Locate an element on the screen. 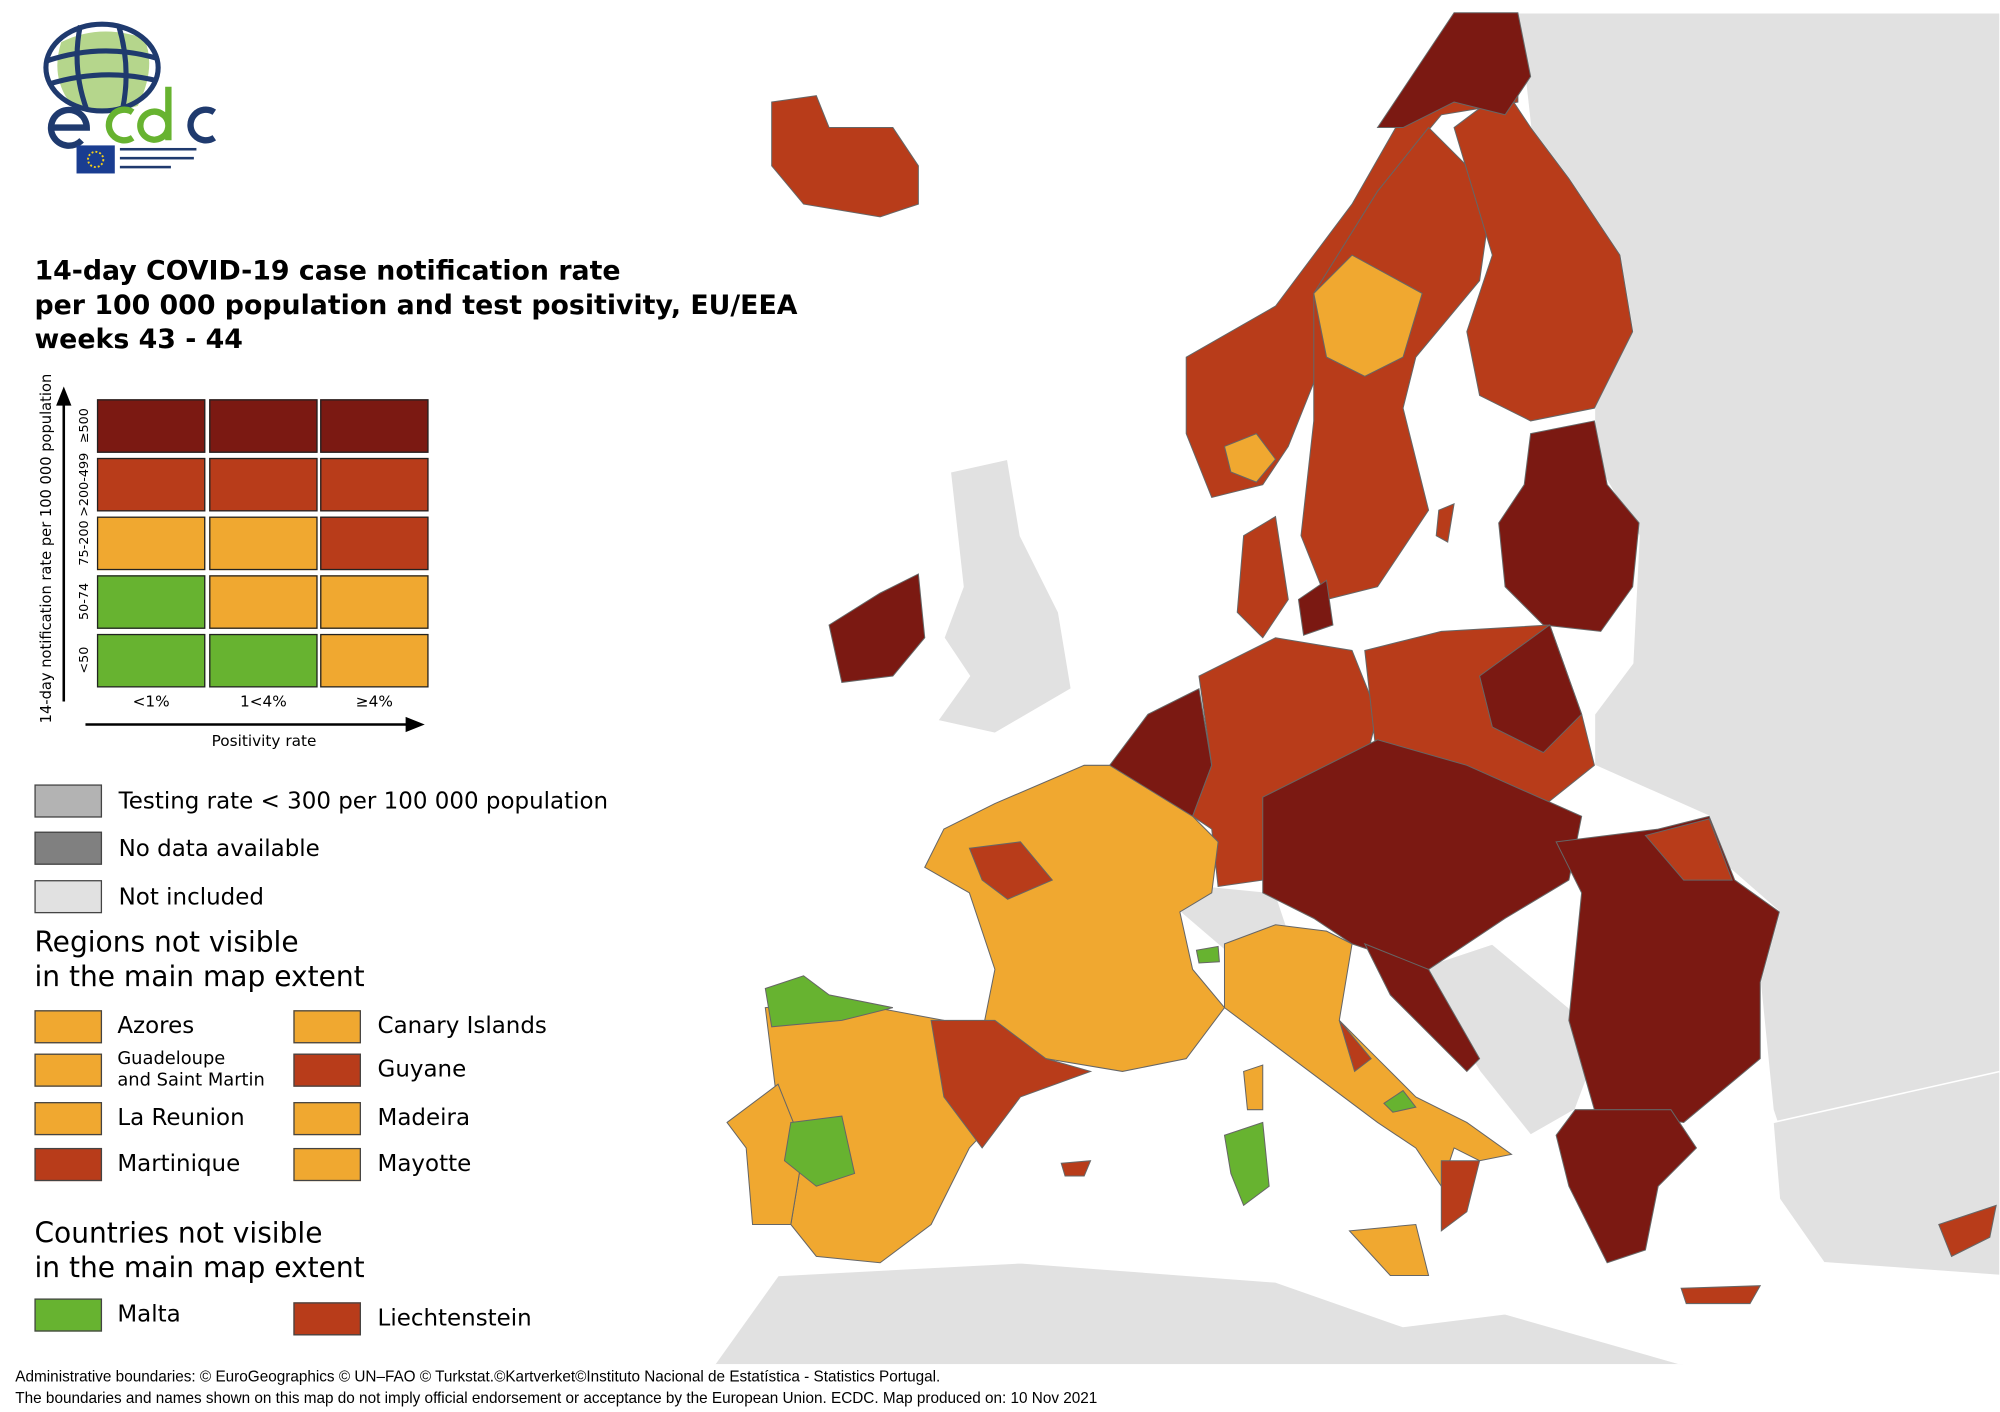 The height and width of the screenshot is (1412, 2000). region-italy-aosta-green is located at coordinates (1207, 954).